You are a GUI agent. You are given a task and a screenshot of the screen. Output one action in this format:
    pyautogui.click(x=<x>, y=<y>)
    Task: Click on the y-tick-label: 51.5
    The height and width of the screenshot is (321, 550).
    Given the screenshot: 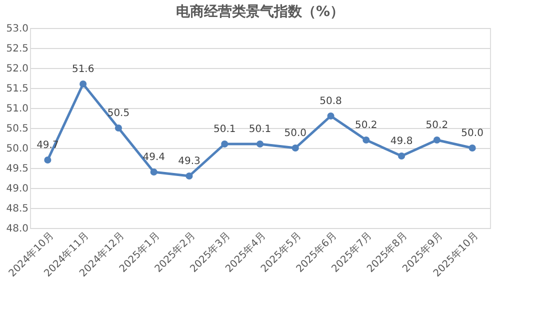 What is the action you would take?
    pyautogui.click(x=17, y=89)
    